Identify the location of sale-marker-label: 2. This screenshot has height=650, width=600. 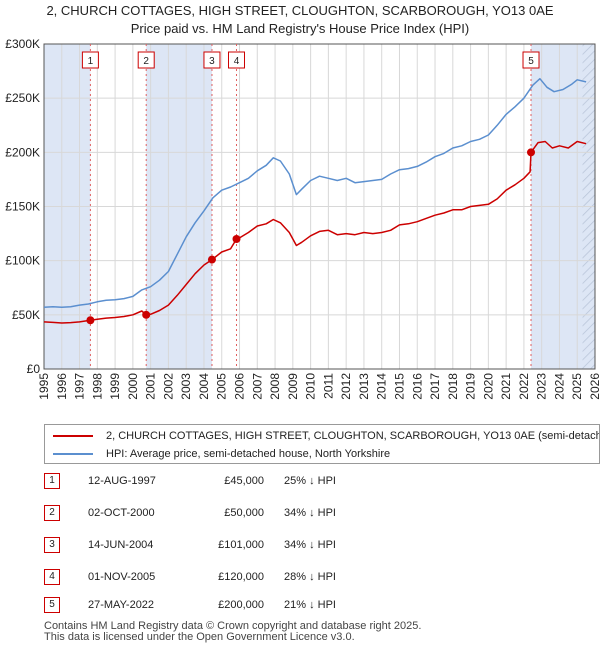
(146, 61).